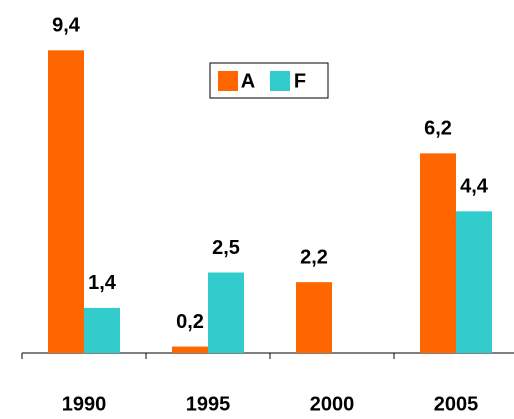 The height and width of the screenshot is (419, 514). Describe the element at coordinates (456, 404) in the screenshot. I see `x-tick-label: 2005` at that location.